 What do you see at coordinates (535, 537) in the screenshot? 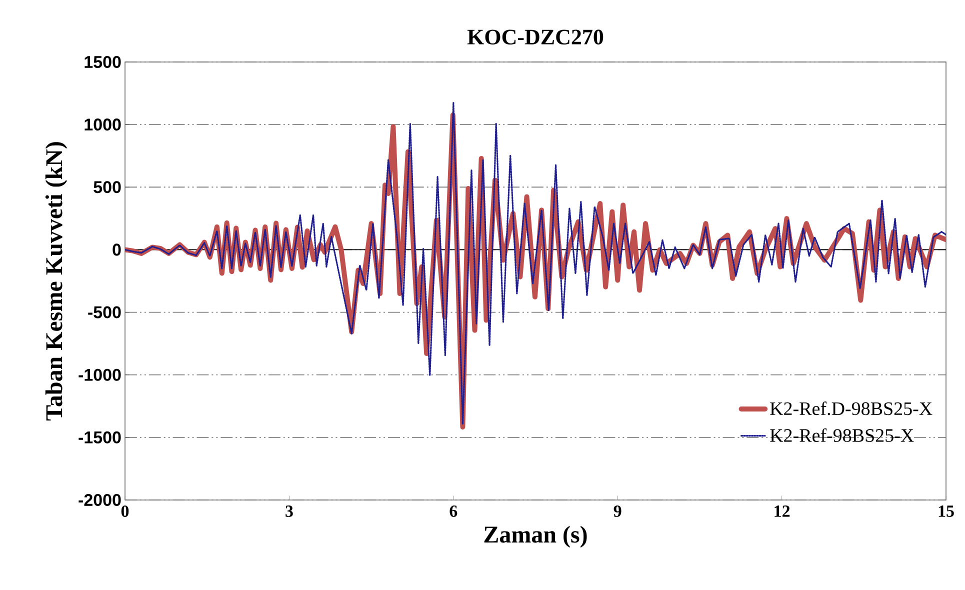
I see `x-axis-title: Zaman (s)` at bounding box center [535, 537].